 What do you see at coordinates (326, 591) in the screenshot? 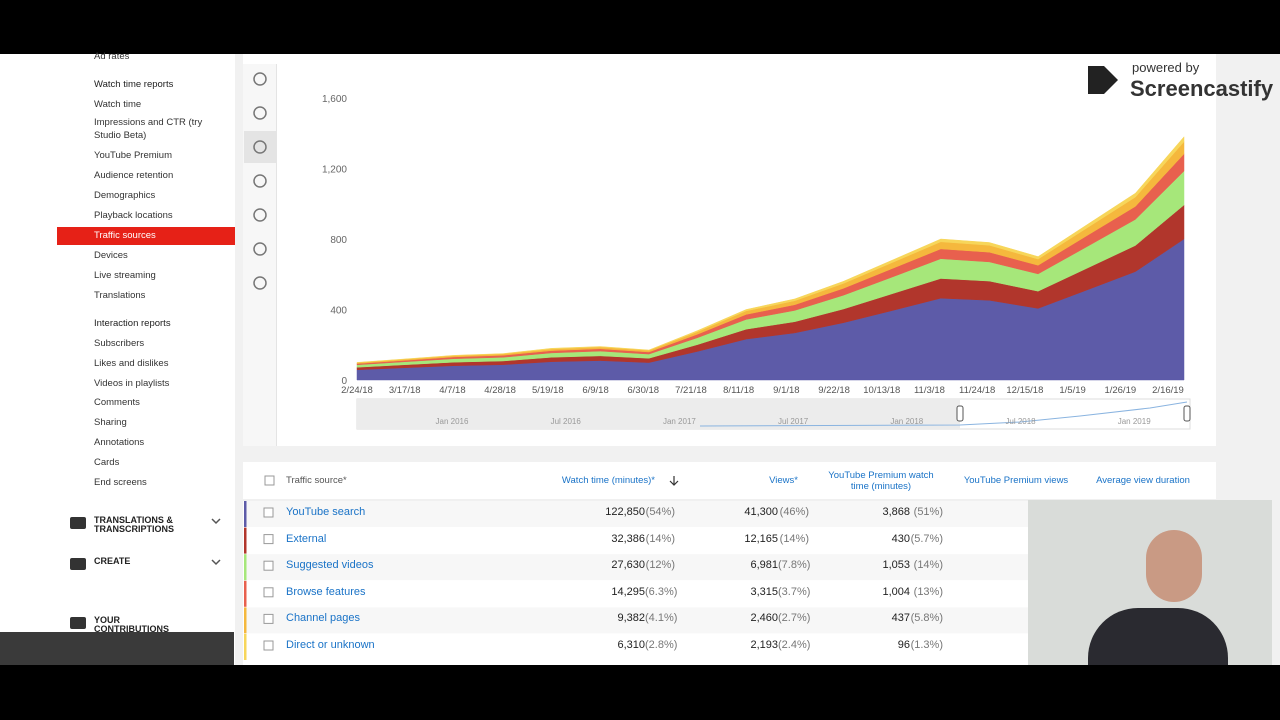
I see `traffic-source-link: Browse features` at bounding box center [326, 591].